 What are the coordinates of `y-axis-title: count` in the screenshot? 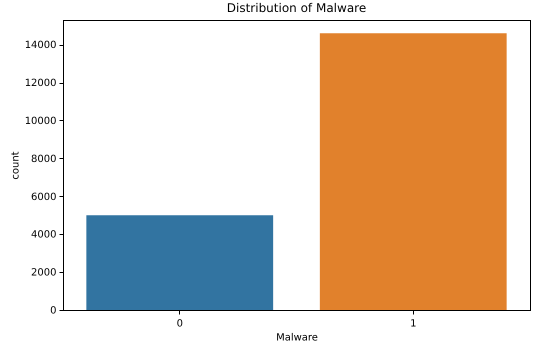 It's located at (16, 165).